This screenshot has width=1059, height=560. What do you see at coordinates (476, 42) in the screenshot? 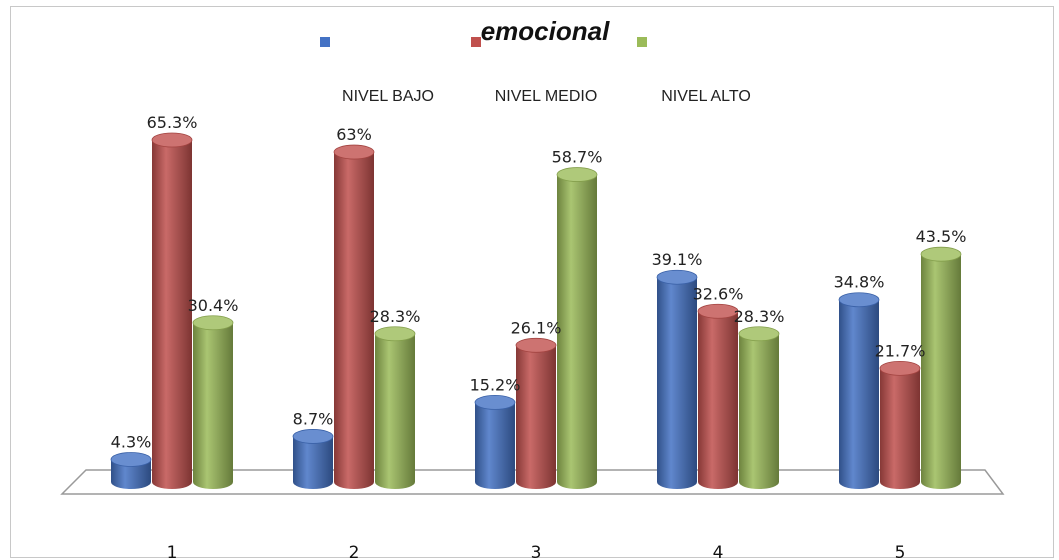
I see `legend-marker-nivel-medio` at bounding box center [476, 42].